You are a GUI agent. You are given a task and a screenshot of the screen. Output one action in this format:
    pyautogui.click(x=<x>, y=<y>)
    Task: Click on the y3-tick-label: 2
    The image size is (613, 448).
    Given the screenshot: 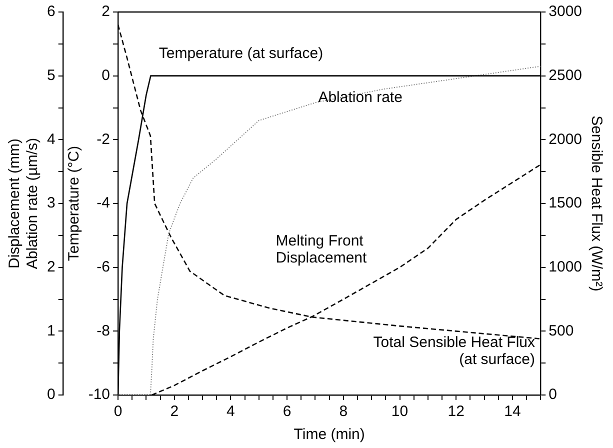 What is the action you would take?
    pyautogui.click(x=106, y=11)
    